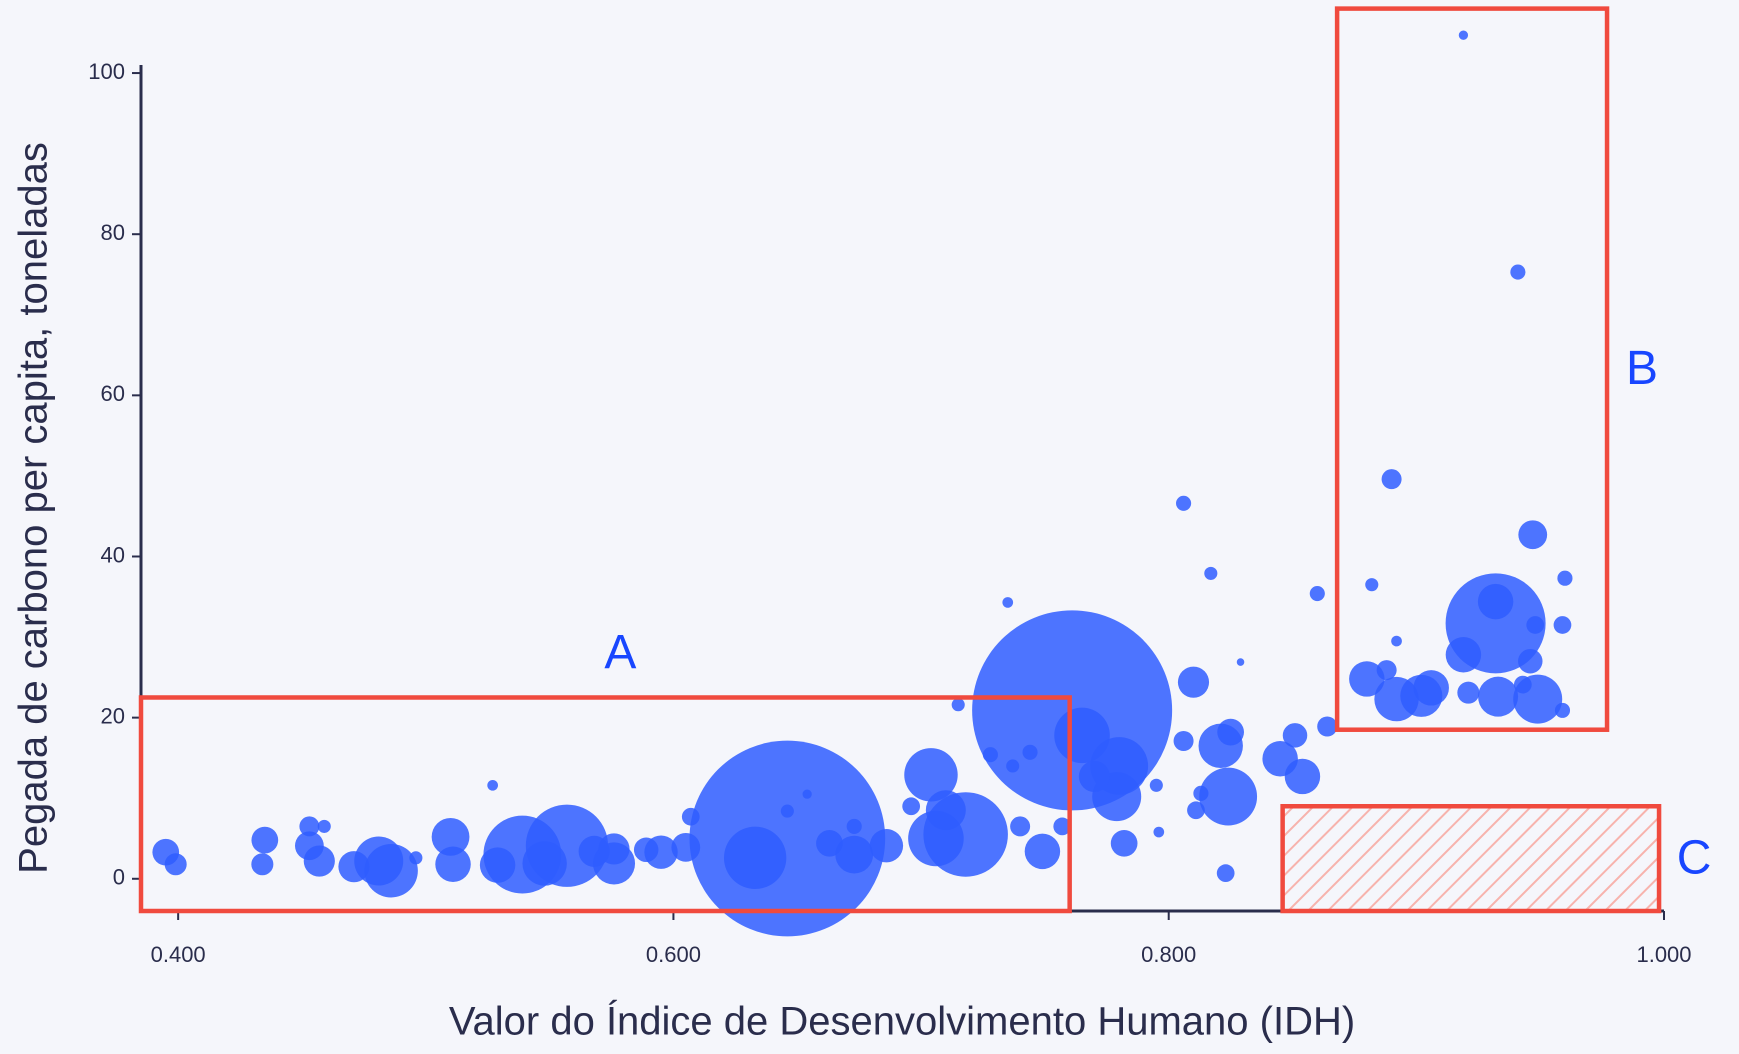 This screenshot has width=1739, height=1054. I want to click on y-tick-label: 60, so click(113, 393).